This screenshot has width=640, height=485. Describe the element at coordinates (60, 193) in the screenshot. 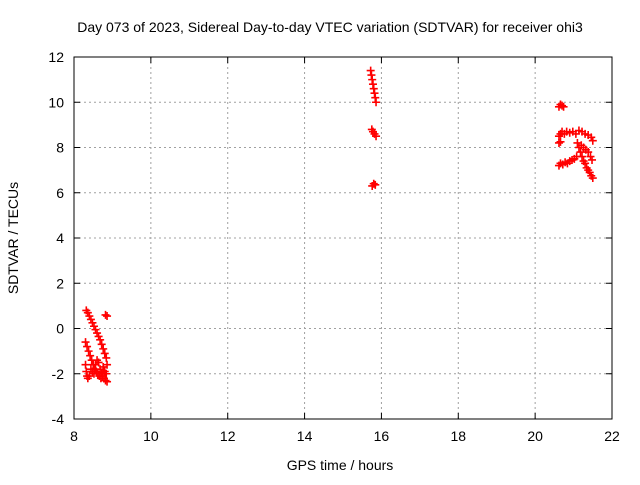

I see `y-tick-label: 6` at that location.